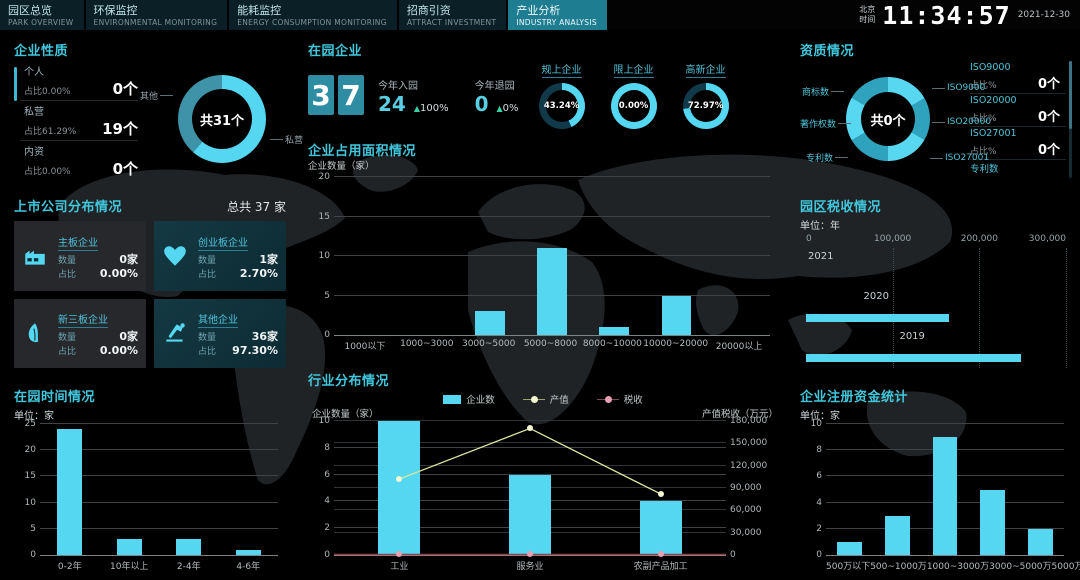 The width and height of the screenshot is (1080, 580). What do you see at coordinates (81, 168) in the screenshot?
I see `item-values: 占比0.00% 0个` at bounding box center [81, 168].